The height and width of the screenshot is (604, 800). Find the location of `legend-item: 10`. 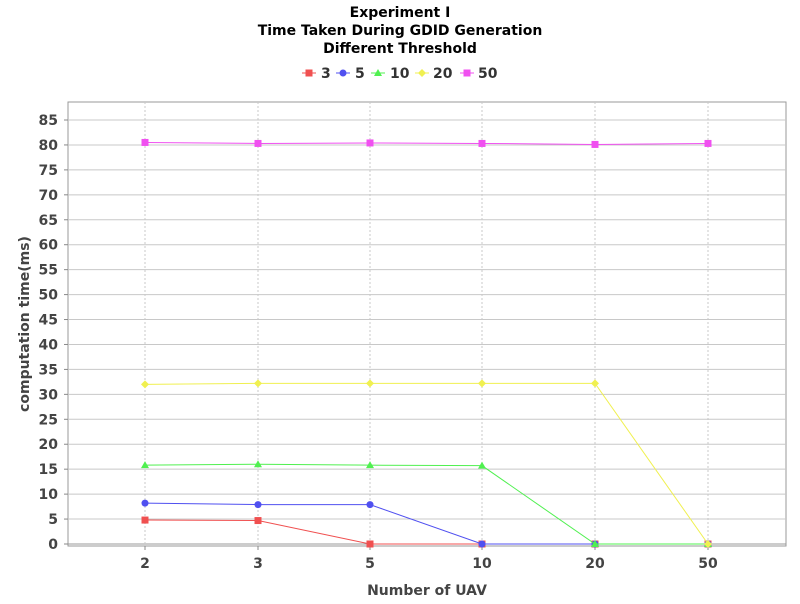

legend-item: 10 is located at coordinates (390, 74).